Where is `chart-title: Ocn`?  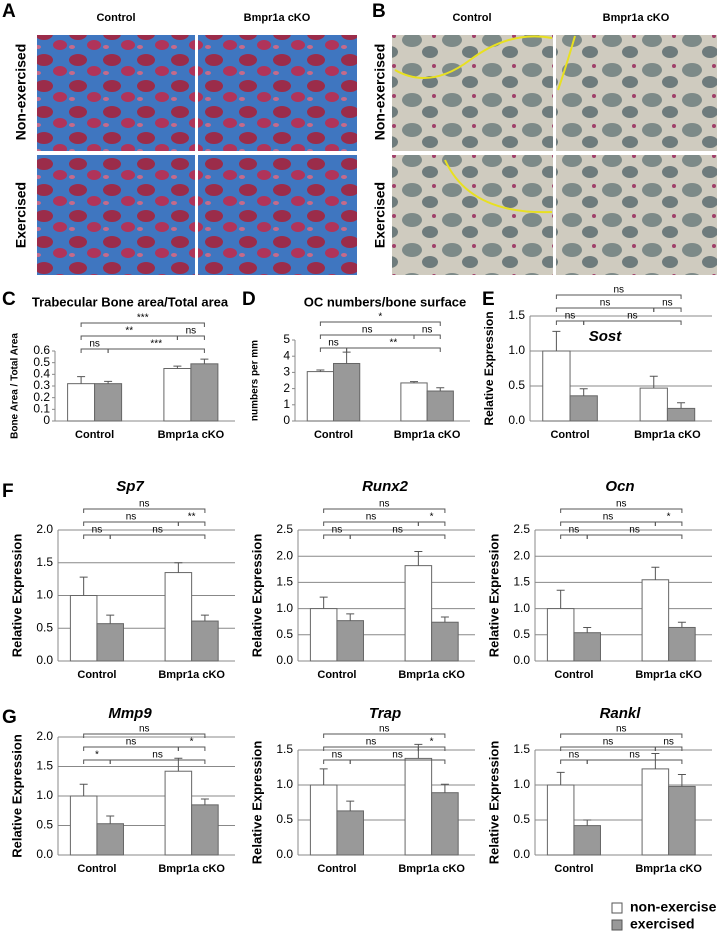 chart-title: Ocn is located at coordinates (619, 486).